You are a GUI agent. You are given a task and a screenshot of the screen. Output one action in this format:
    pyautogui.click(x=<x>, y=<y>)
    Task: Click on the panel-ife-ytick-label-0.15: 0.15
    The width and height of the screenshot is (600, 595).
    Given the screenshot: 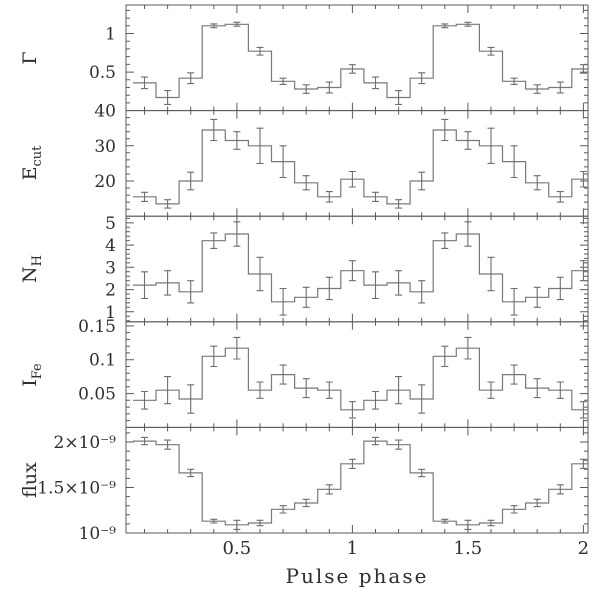 What is the action you would take?
    pyautogui.click(x=97, y=327)
    